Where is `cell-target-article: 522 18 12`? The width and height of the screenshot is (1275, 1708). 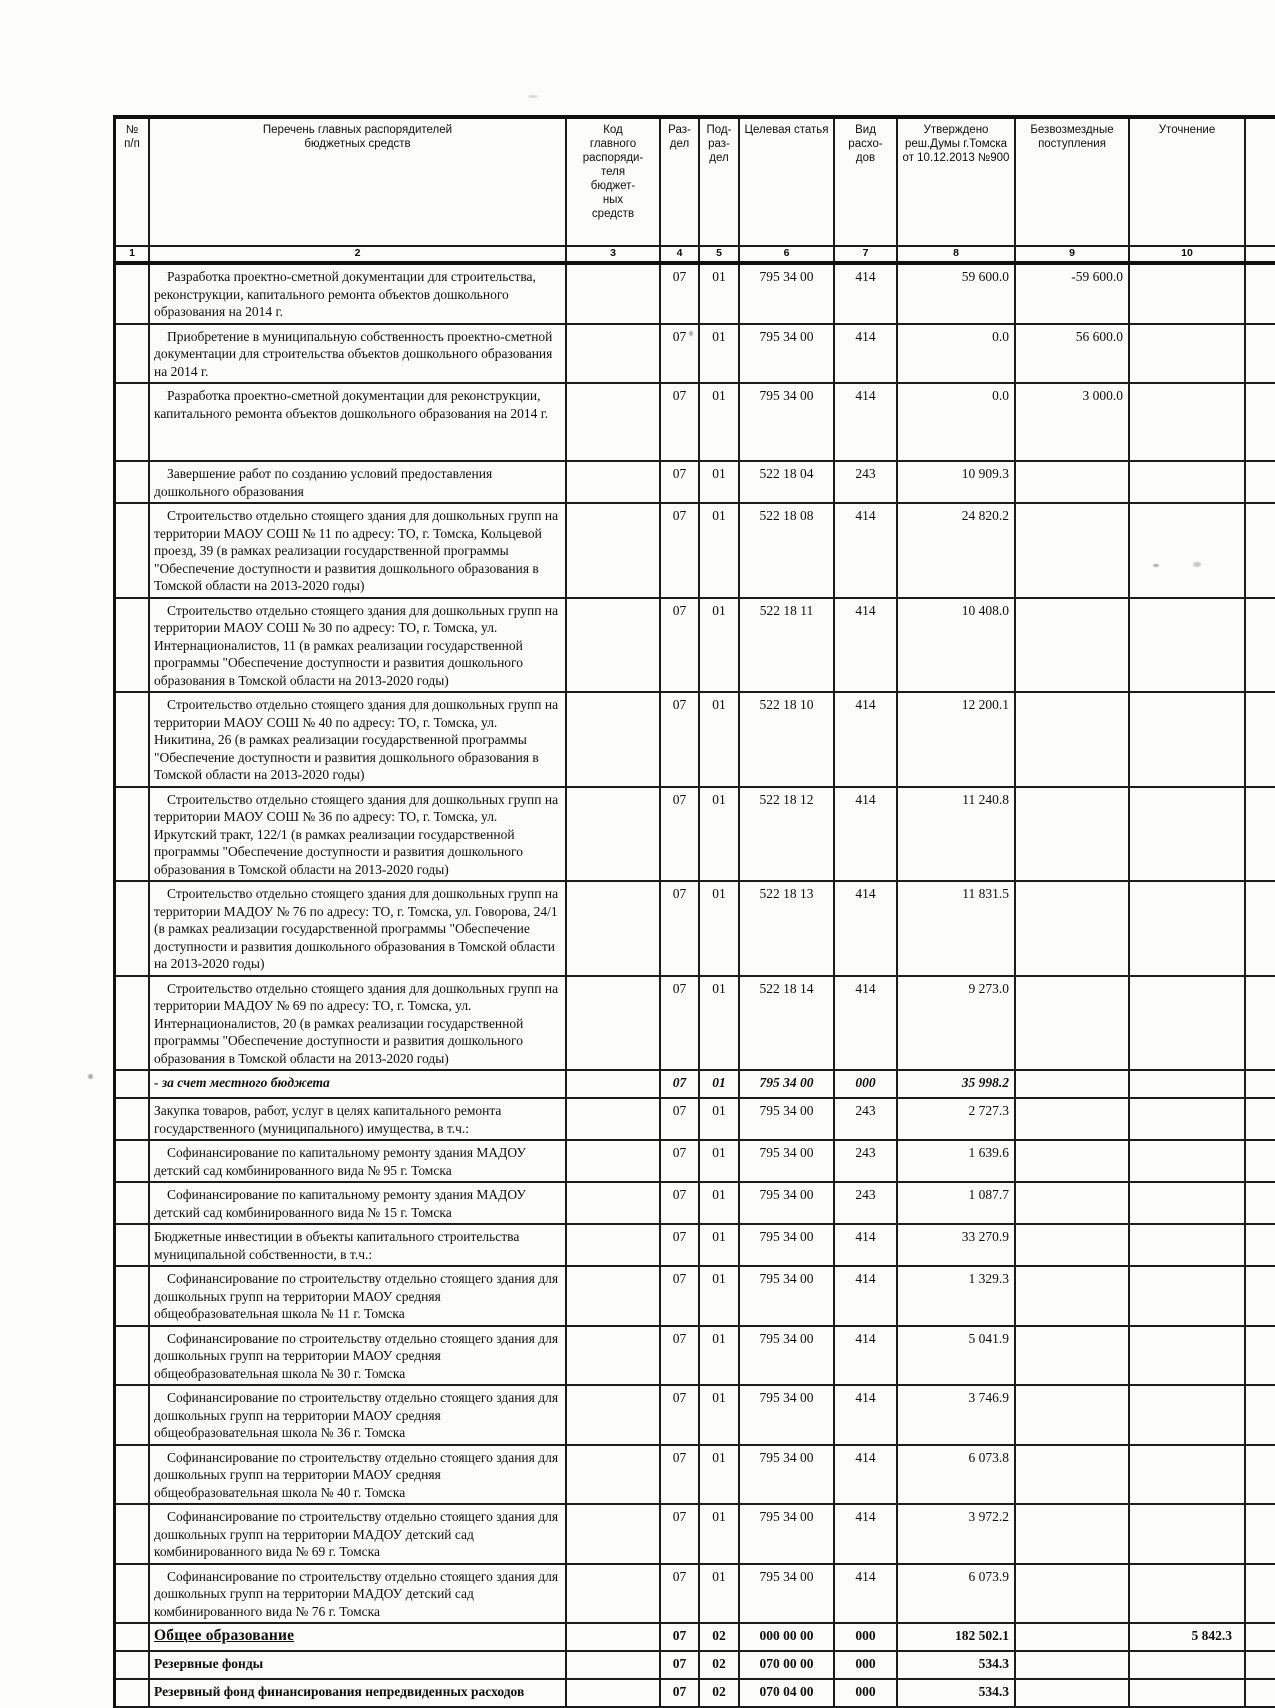
cell-target-article: 522 18 12 is located at coordinates (787, 833).